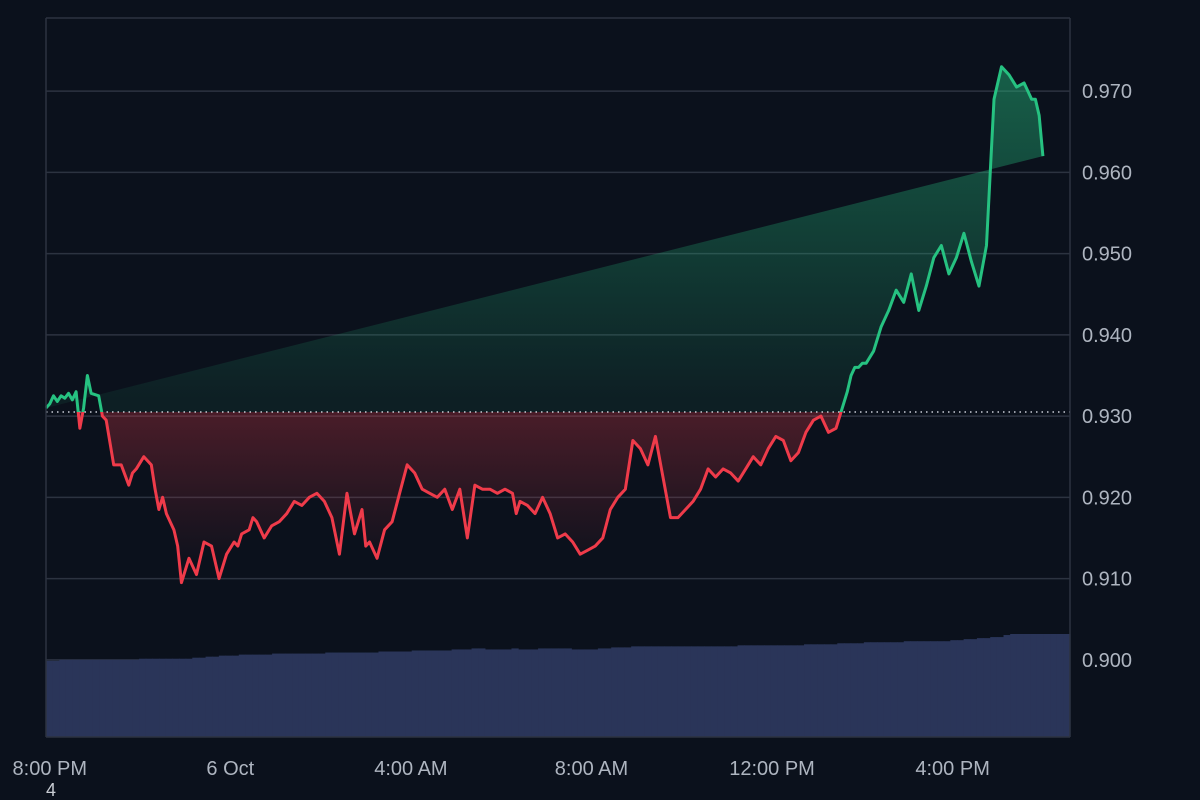  What do you see at coordinates (1107, 336) in the screenshot?
I see `y-tick-label: 0.940` at bounding box center [1107, 336].